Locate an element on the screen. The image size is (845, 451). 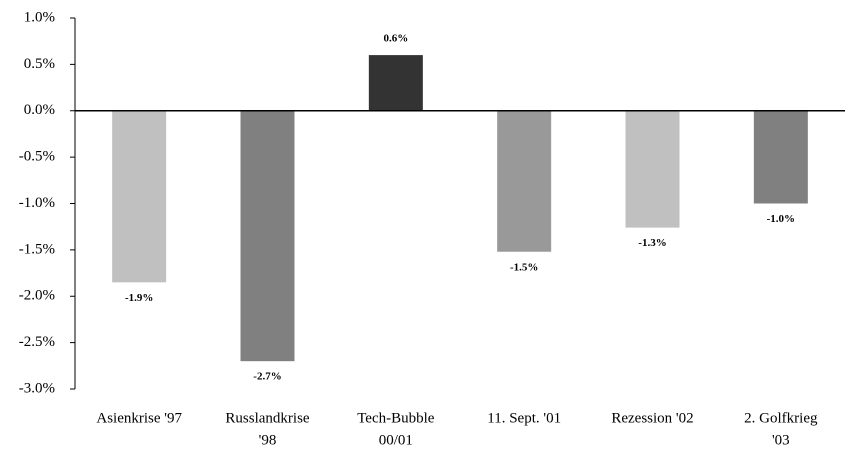
x-tick-label: Rezession '02 is located at coordinates (652, 418).